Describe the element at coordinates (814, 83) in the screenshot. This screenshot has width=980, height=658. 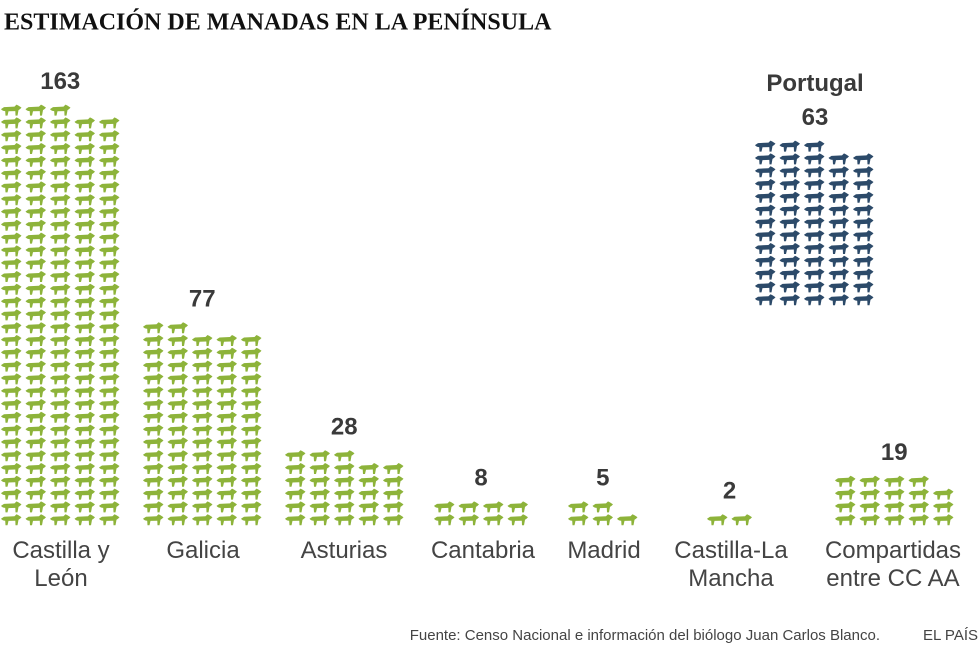
I see `inset-label: Portugal` at that location.